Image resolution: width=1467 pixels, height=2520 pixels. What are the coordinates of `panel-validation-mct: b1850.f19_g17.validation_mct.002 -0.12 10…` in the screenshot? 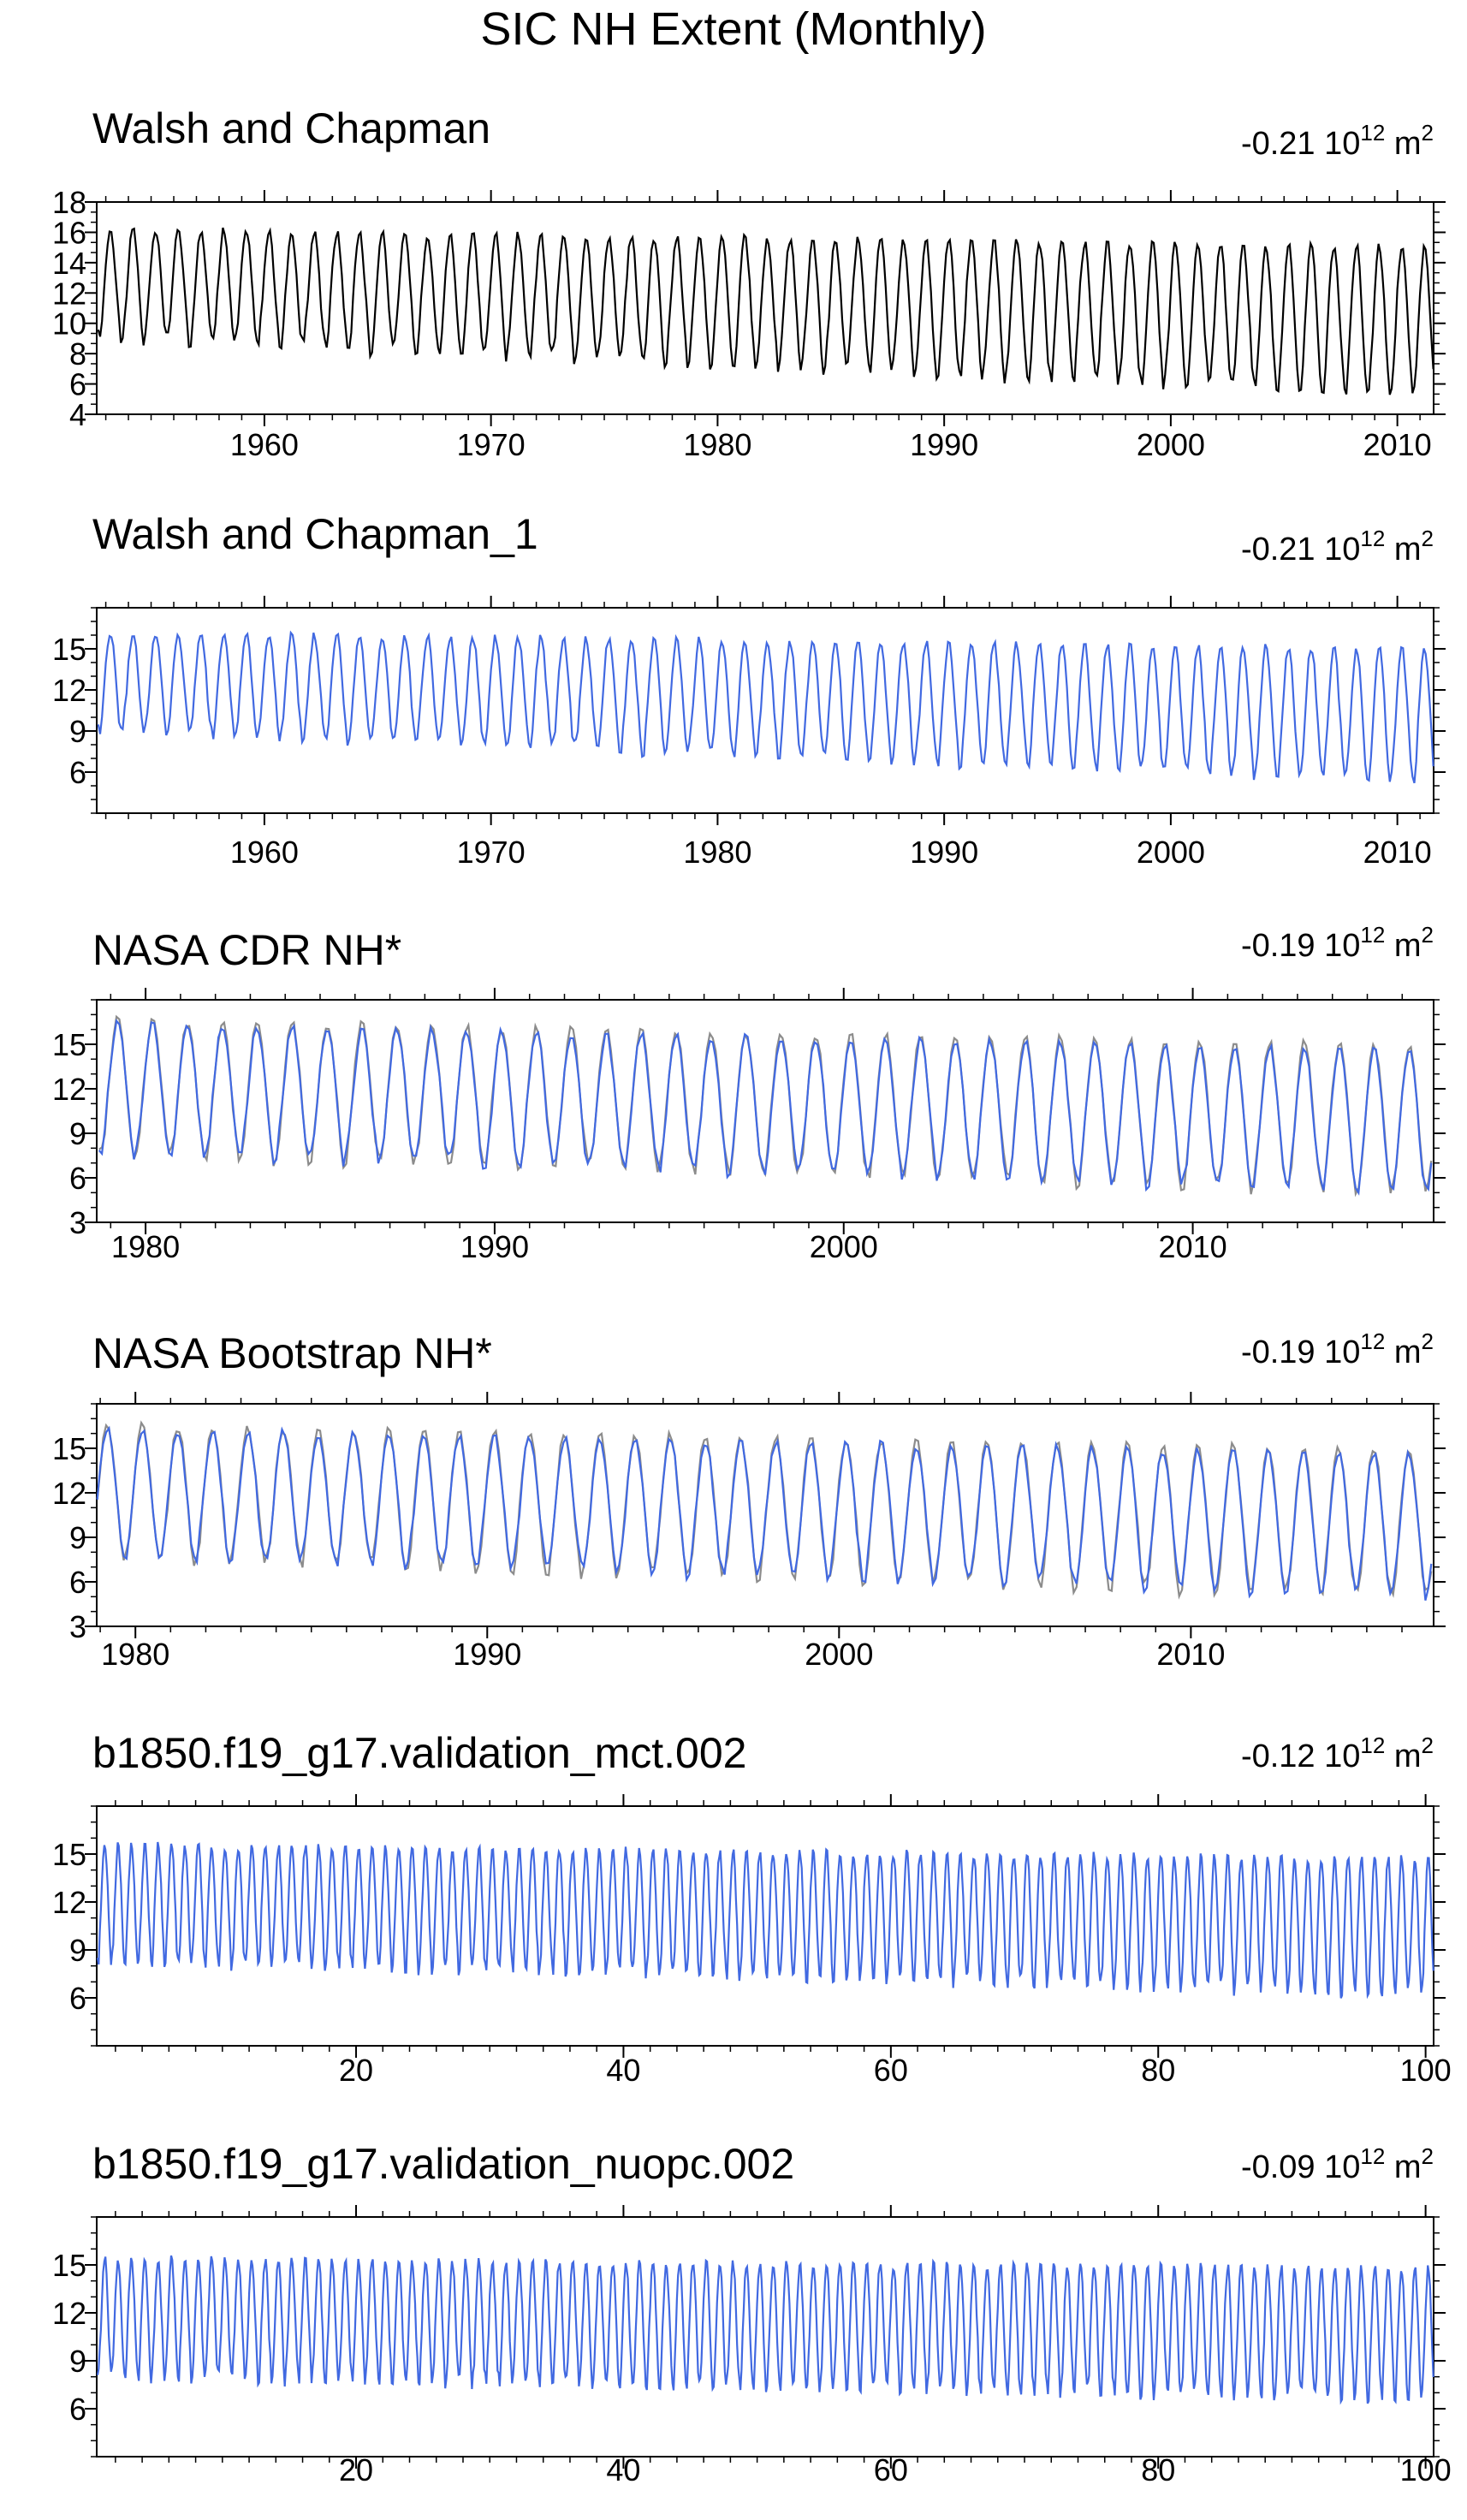 It's located at (752, 1908).